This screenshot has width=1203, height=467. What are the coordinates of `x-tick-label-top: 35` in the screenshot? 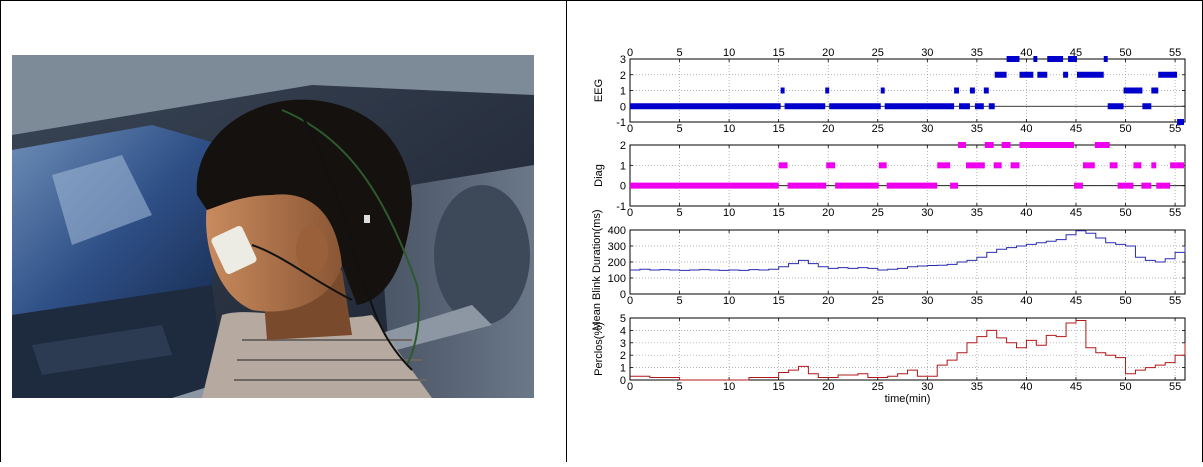 It's located at (977, 53).